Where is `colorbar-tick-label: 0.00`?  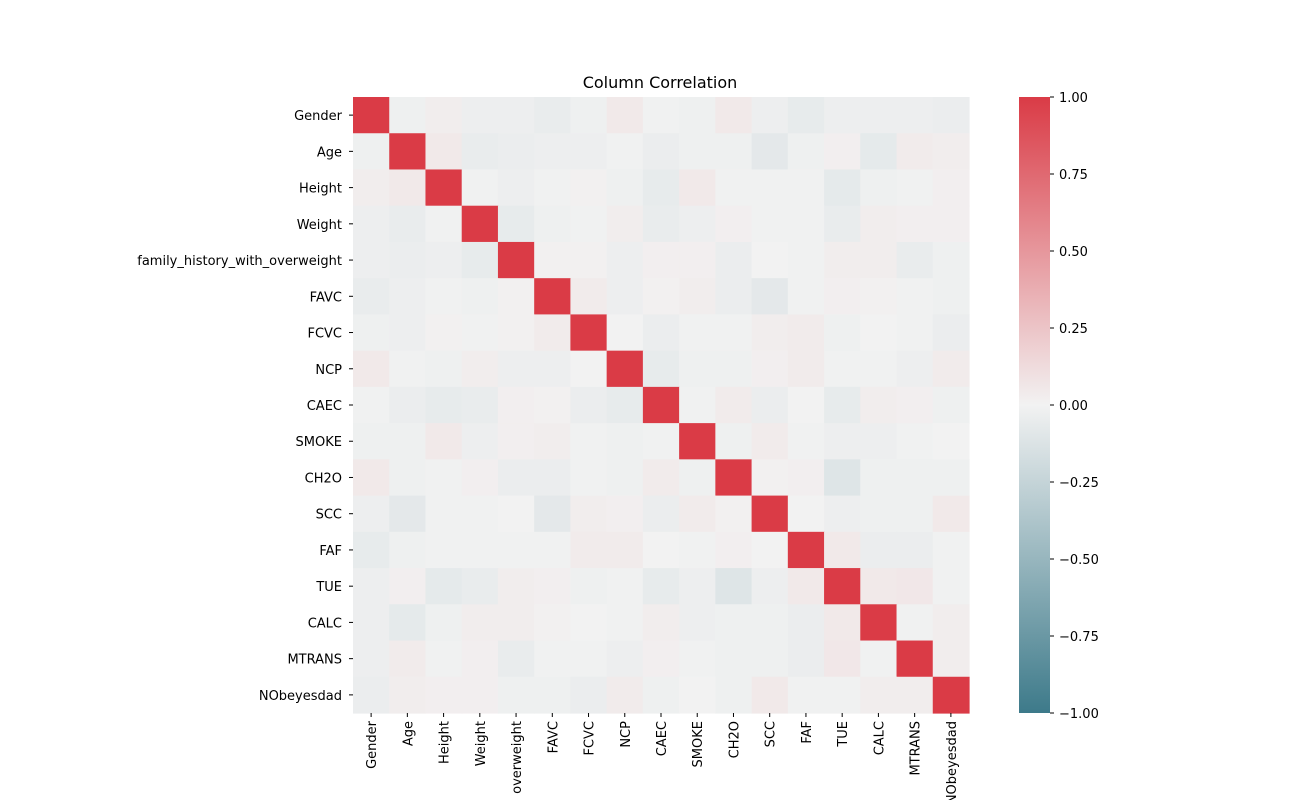 colorbar-tick-label: 0.00 is located at coordinates (1073, 406).